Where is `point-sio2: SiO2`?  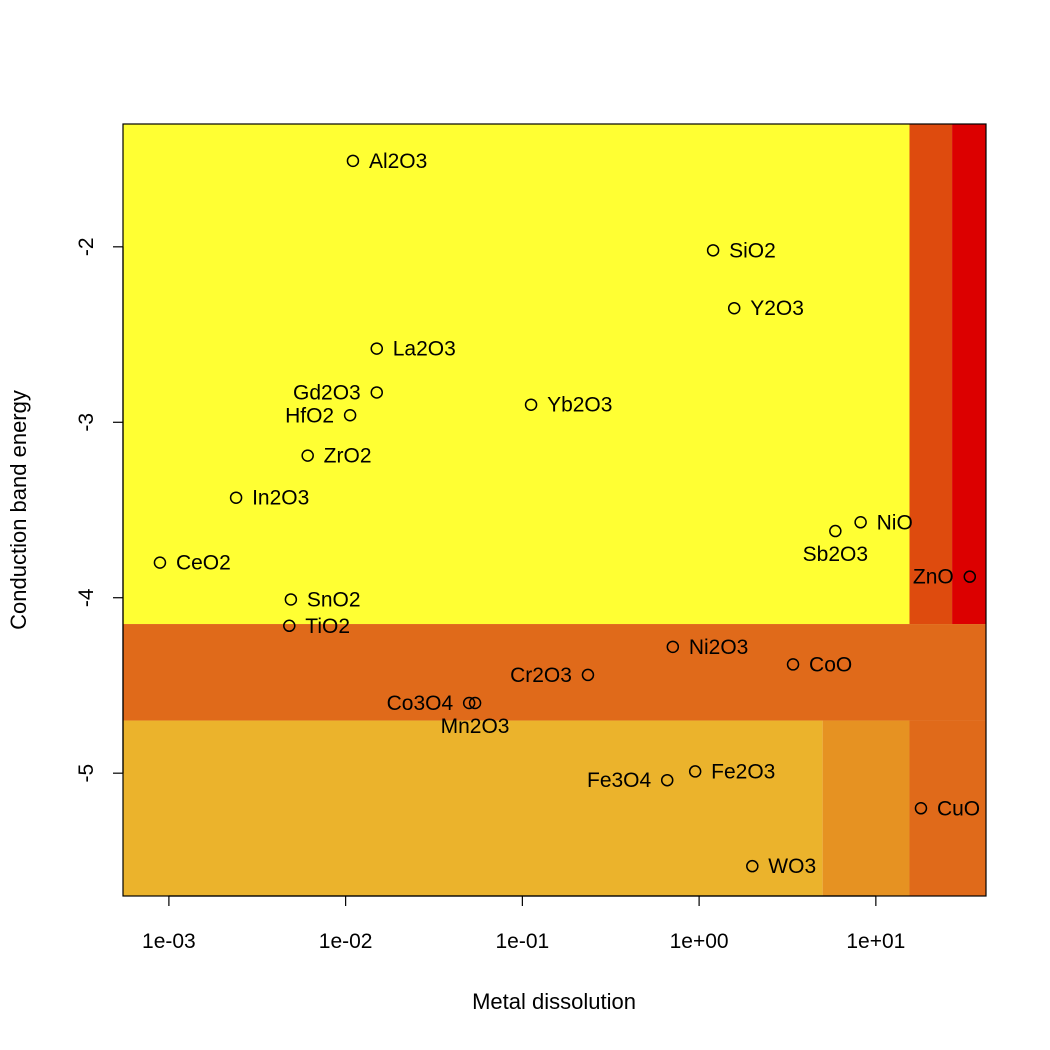 point-sio2: SiO2 is located at coordinates (741, 250).